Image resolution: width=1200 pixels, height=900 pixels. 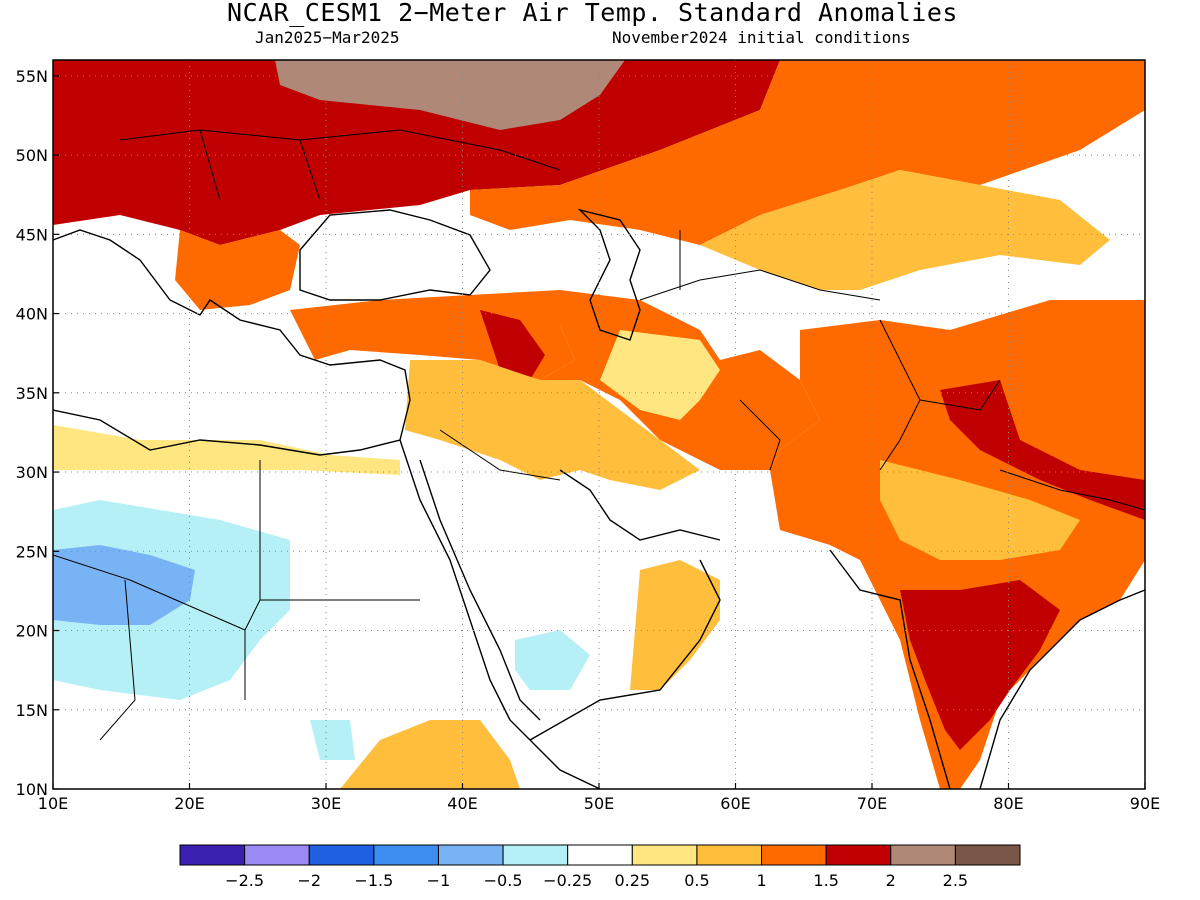 I want to click on initial-conditions: November2024 initial conditions, so click(x=761, y=37).